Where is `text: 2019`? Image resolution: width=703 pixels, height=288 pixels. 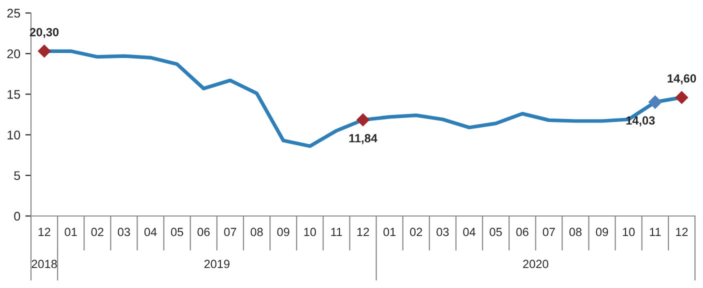 text: 2019 is located at coordinates (217, 264).